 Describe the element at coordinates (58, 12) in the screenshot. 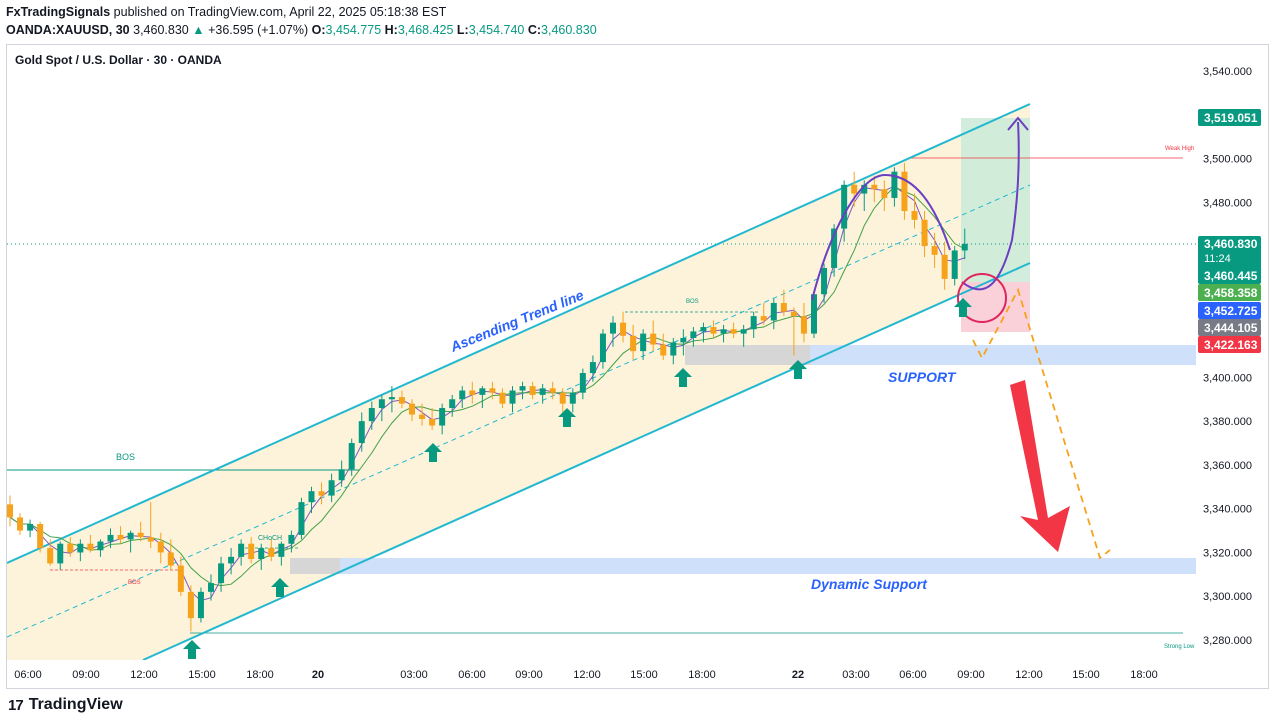

I see `publisher-name: FxTradingSignals` at that location.